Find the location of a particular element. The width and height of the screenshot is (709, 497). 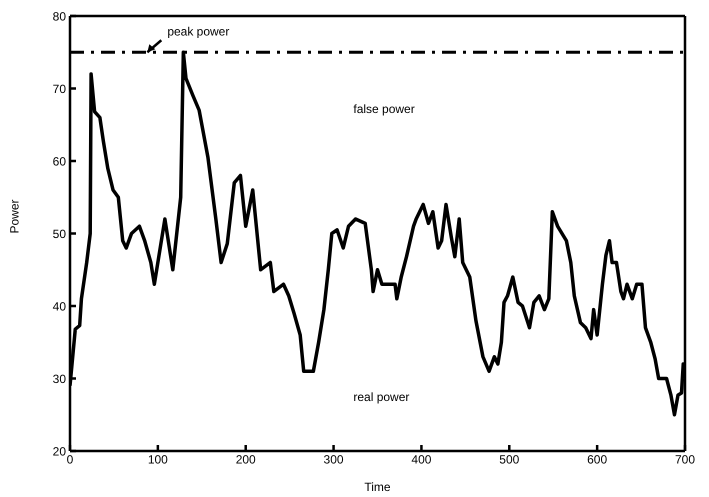

x-tick-label: 200 is located at coordinates (246, 459).